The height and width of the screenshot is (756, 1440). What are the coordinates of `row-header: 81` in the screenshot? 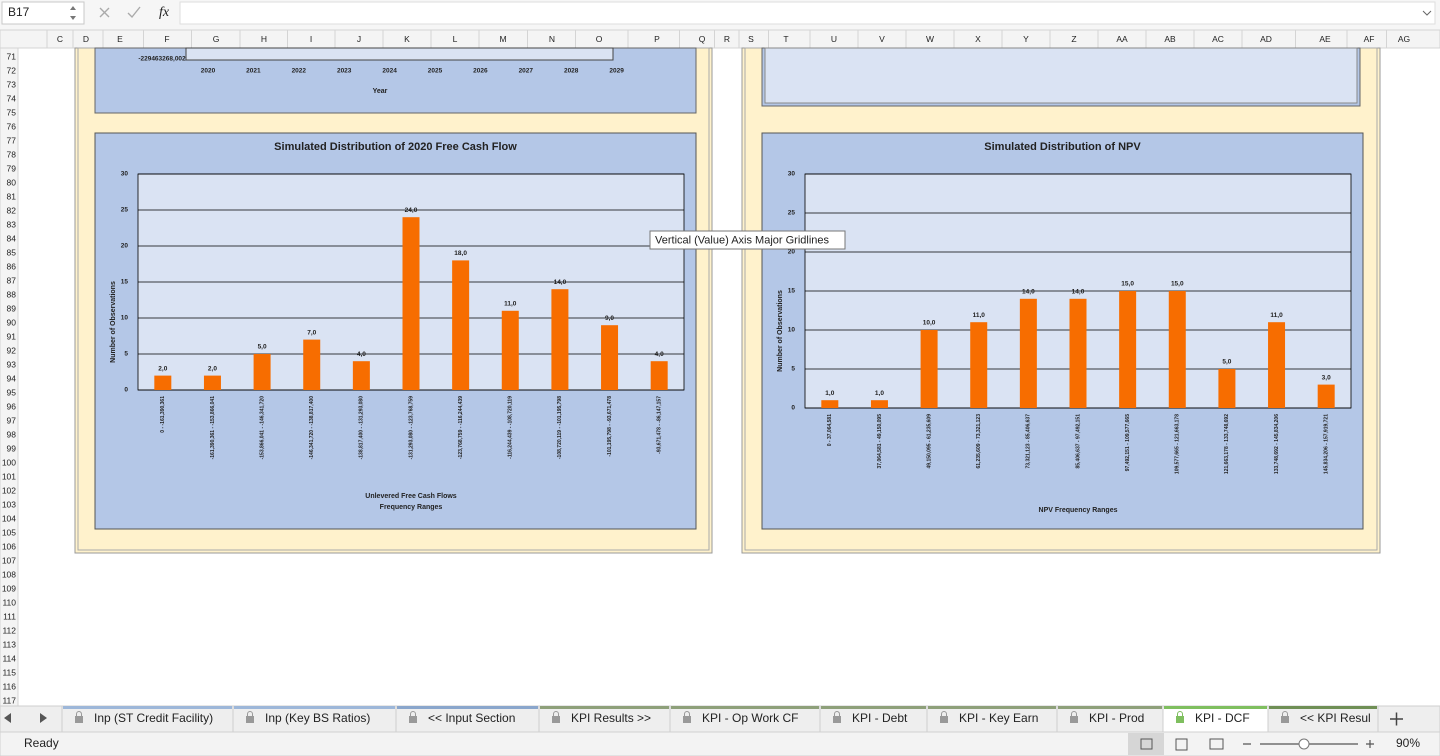 It's located at (12, 196).